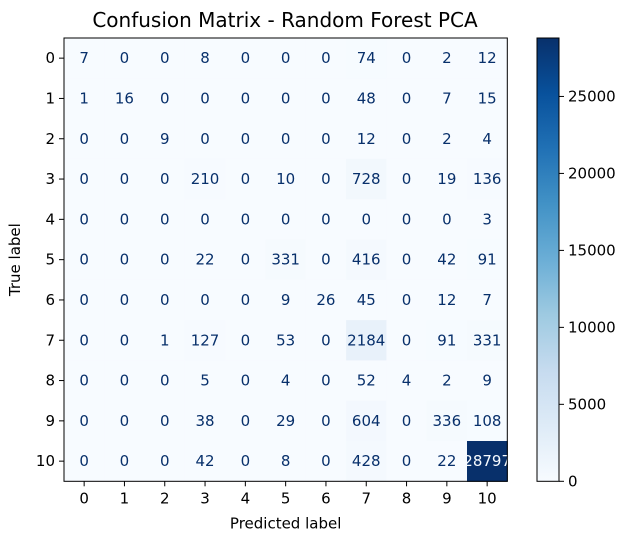 The image size is (631, 538). I want to click on cell-value-label: 28797, so click(487, 461).